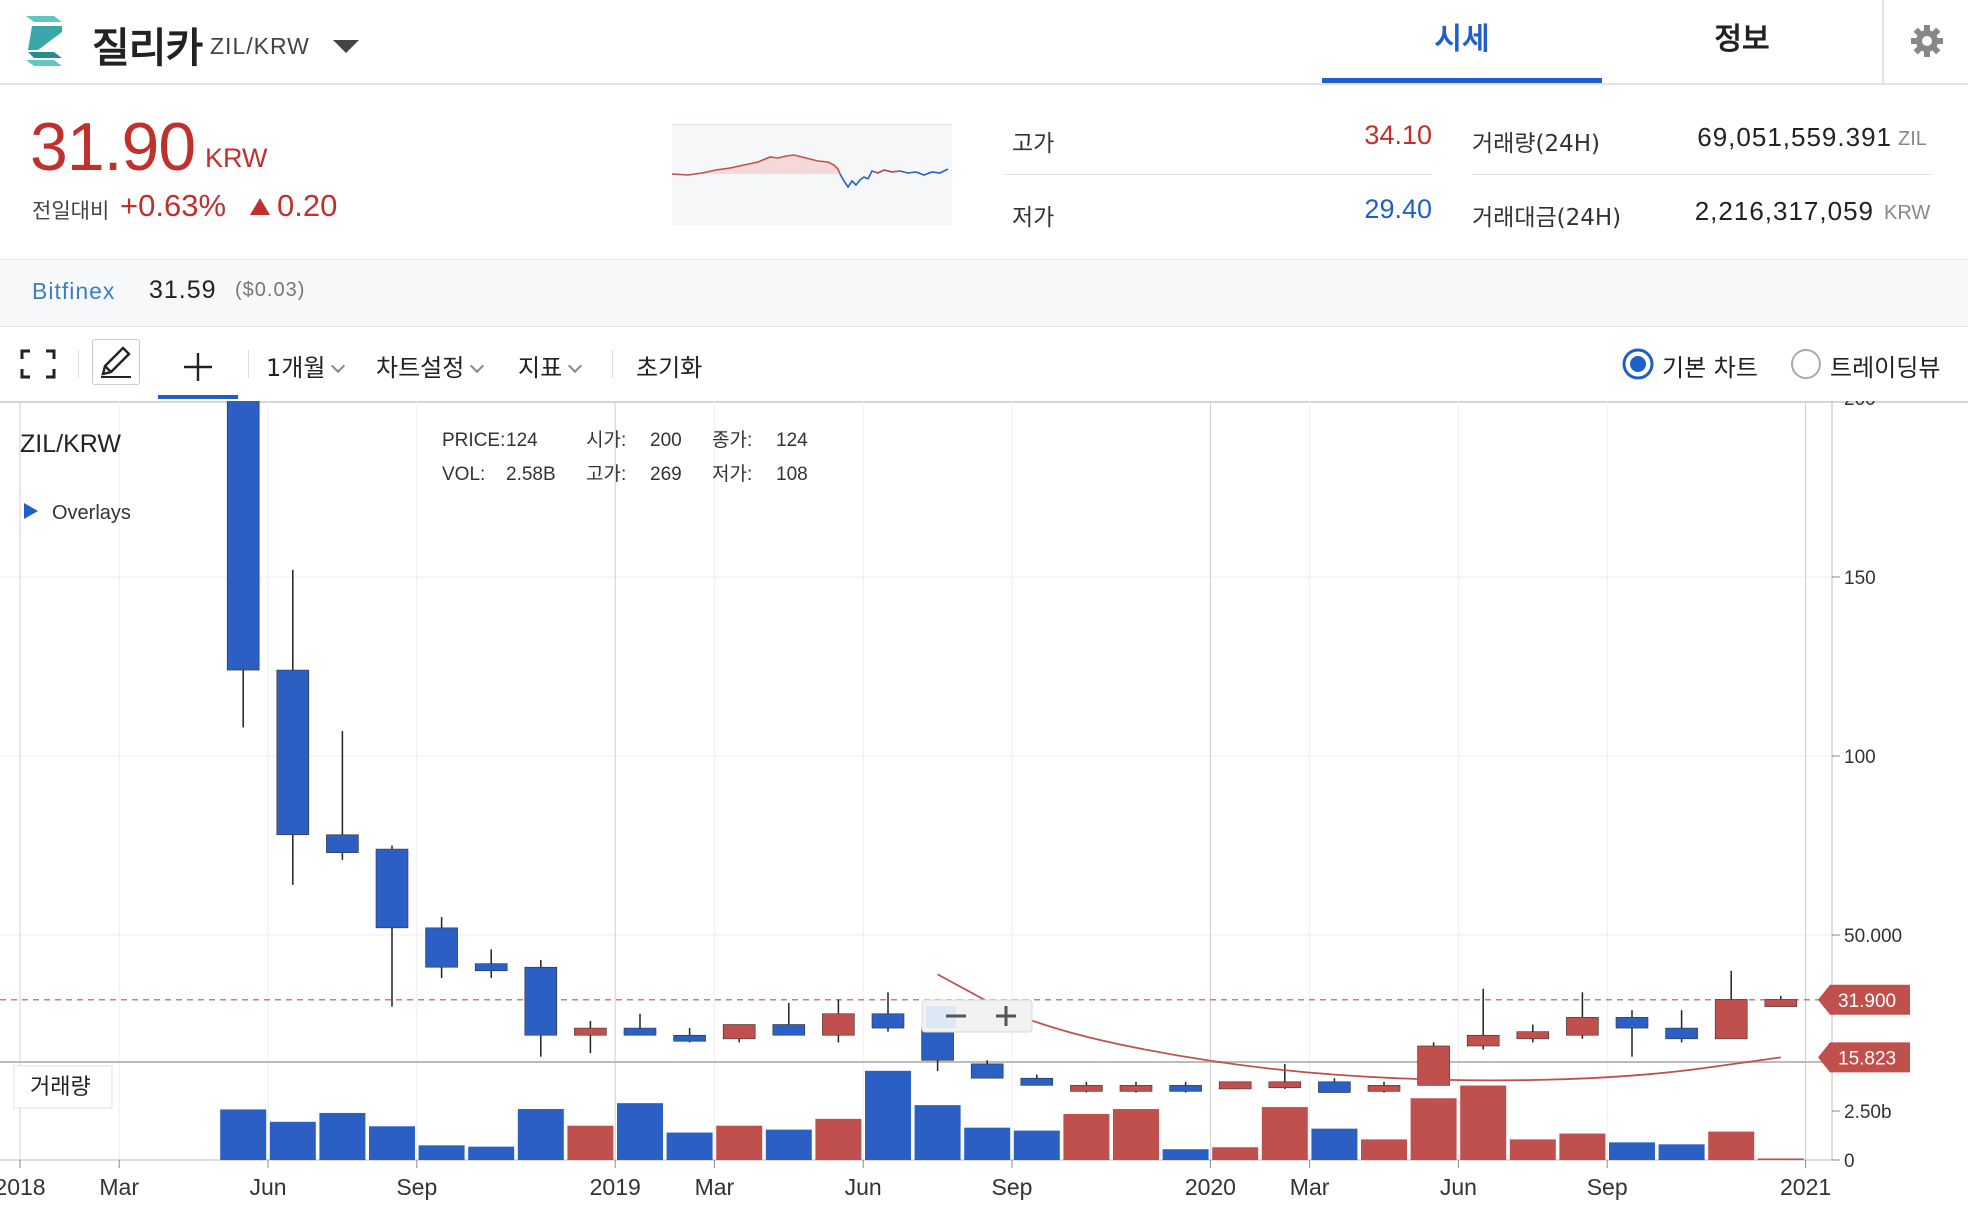  I want to click on y-tick-label: 150, so click(1860, 578).